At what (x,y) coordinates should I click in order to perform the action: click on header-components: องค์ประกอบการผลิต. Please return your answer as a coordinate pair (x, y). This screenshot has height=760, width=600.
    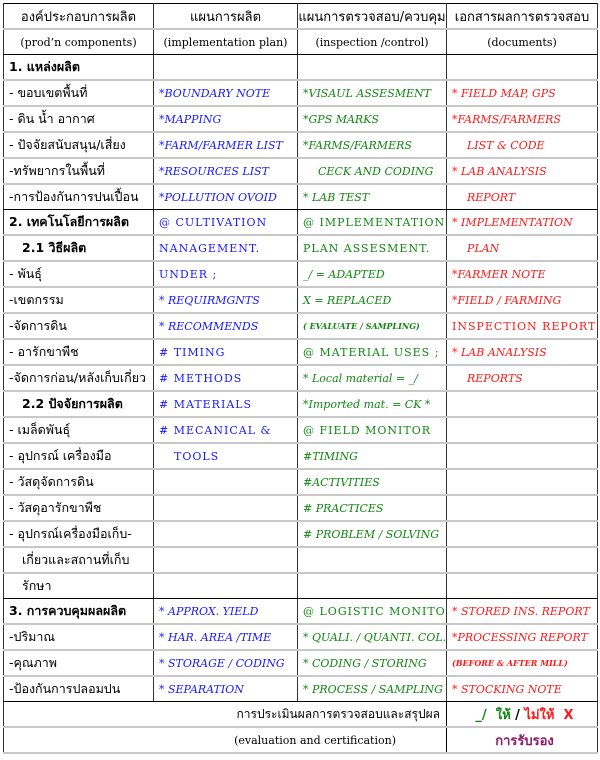
    Looking at the image, I should click on (78, 16).